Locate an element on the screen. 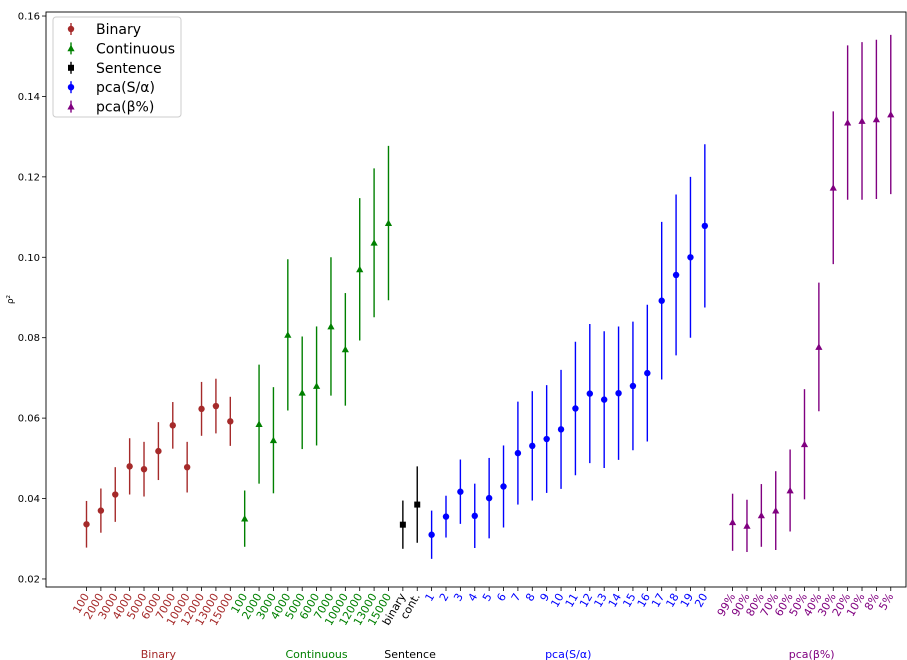 This screenshot has height=660, width=907. x-tick-label: 19 is located at coordinates (687, 600).